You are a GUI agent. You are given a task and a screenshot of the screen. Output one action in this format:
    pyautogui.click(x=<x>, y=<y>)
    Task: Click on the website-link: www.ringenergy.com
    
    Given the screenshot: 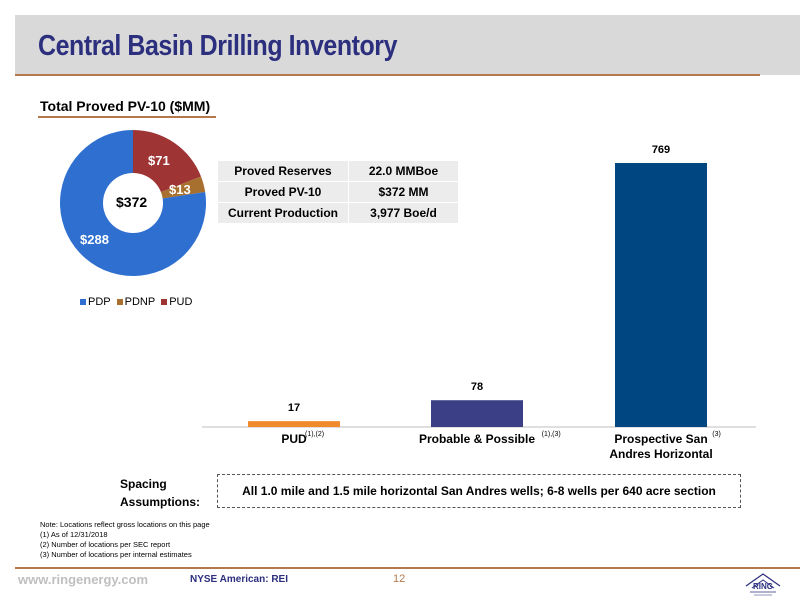 What is the action you would take?
    pyautogui.click(x=83, y=579)
    